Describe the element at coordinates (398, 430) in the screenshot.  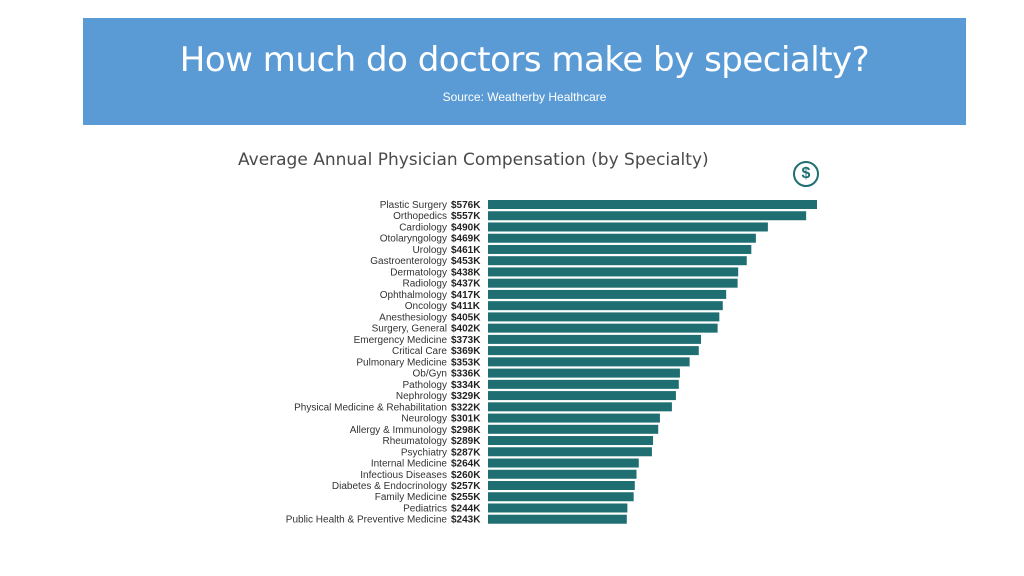
I see `category-label: Allergy & Immunology` at that location.